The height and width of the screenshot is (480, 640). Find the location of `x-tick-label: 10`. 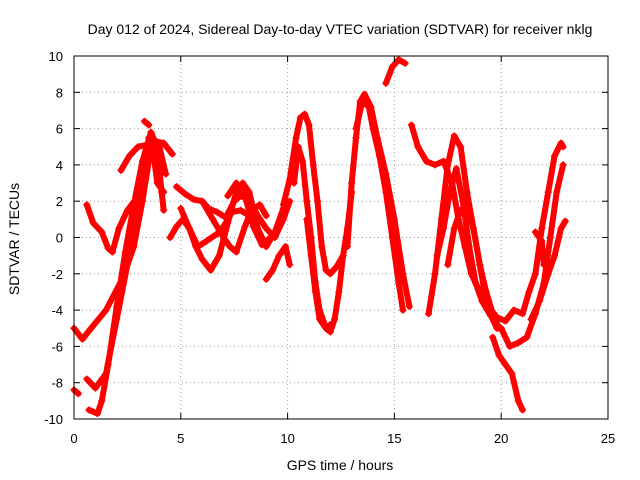

x-tick-label: 10 is located at coordinates (287, 438).